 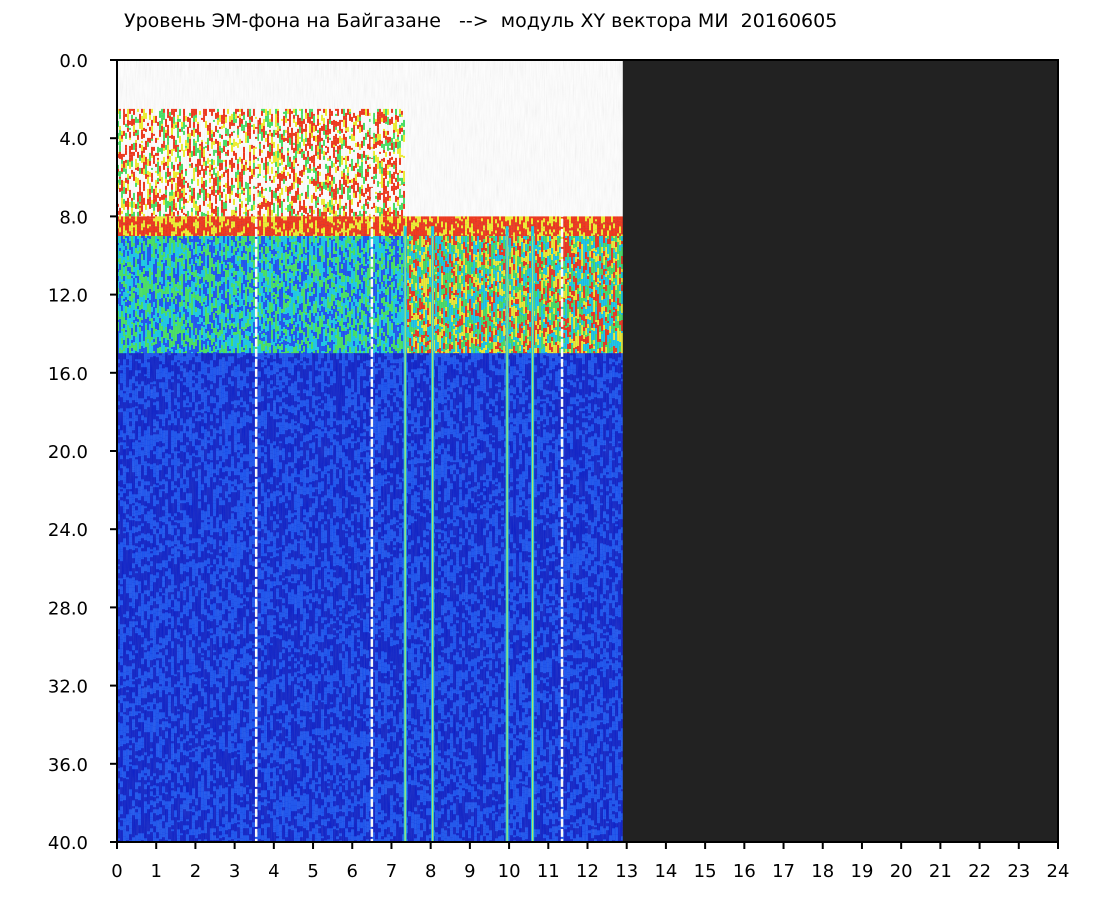 I want to click on y-tick-label-8: 32.0, so click(x=68, y=687).